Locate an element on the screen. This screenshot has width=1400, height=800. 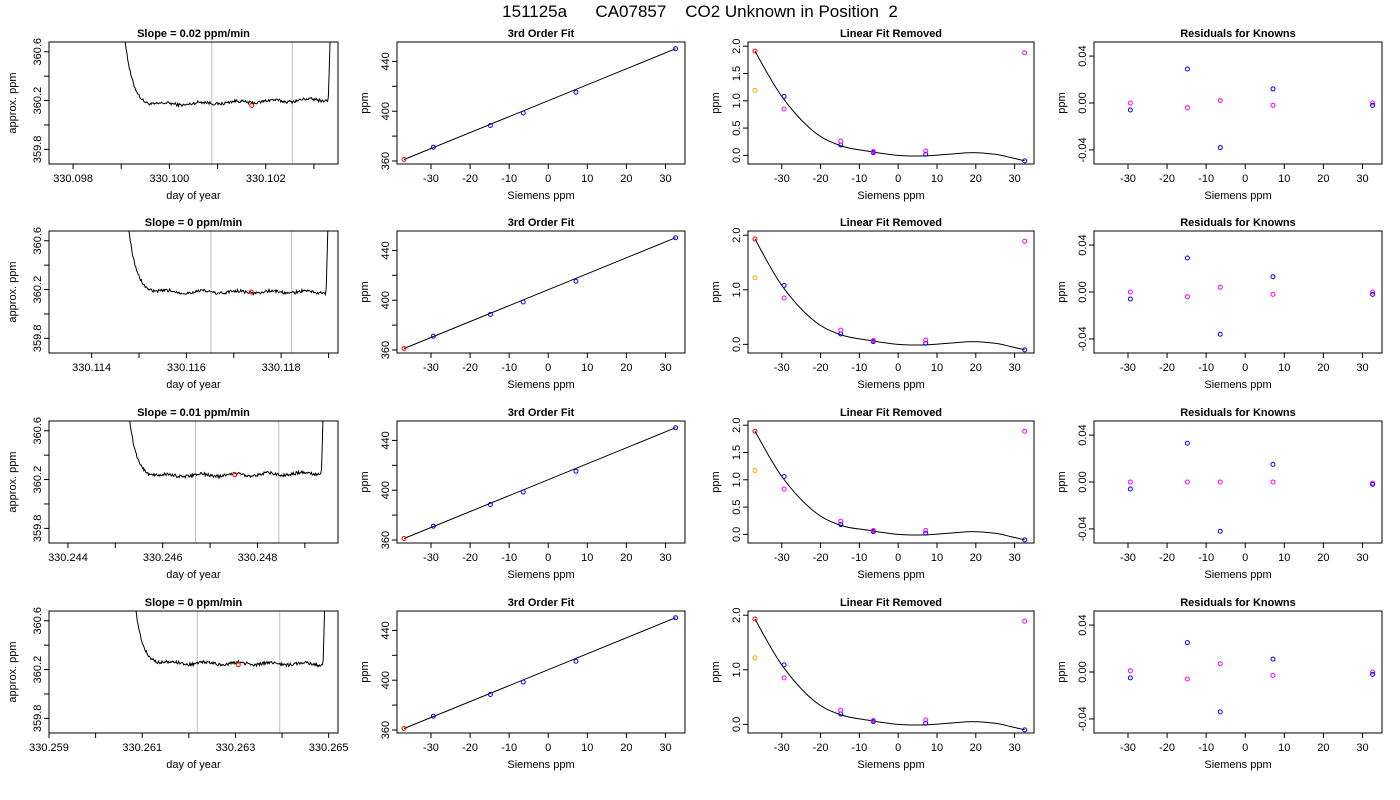
y-tick-label: 0.04 is located at coordinates (1083, 244).